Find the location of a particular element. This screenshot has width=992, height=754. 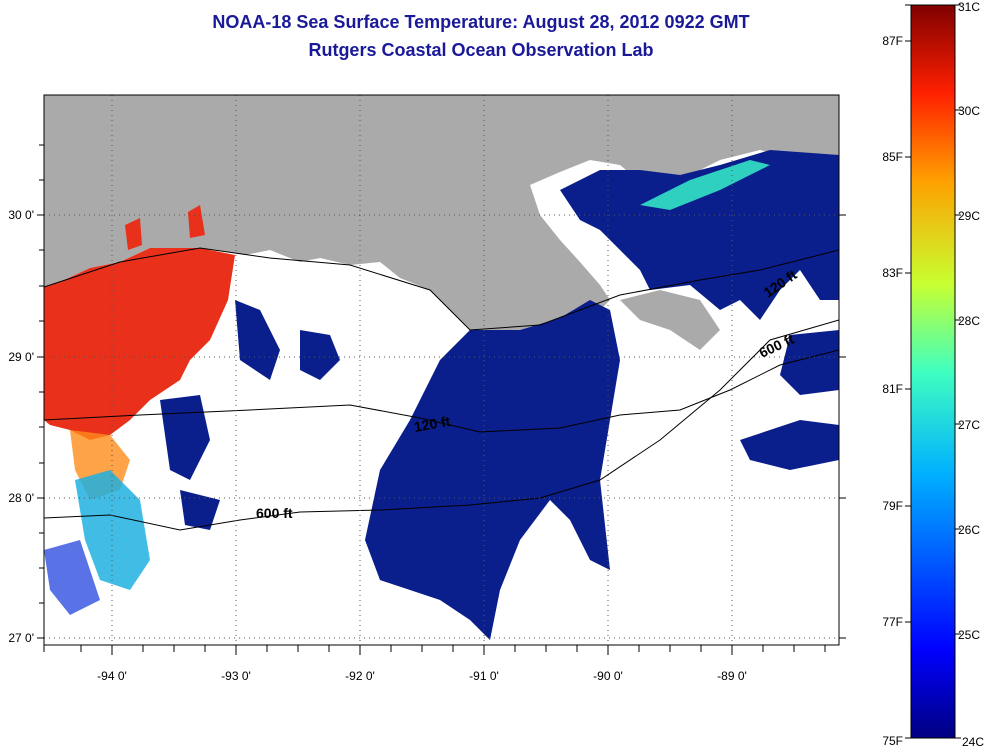

colorbar-c-label: 24C is located at coordinates (973, 742).